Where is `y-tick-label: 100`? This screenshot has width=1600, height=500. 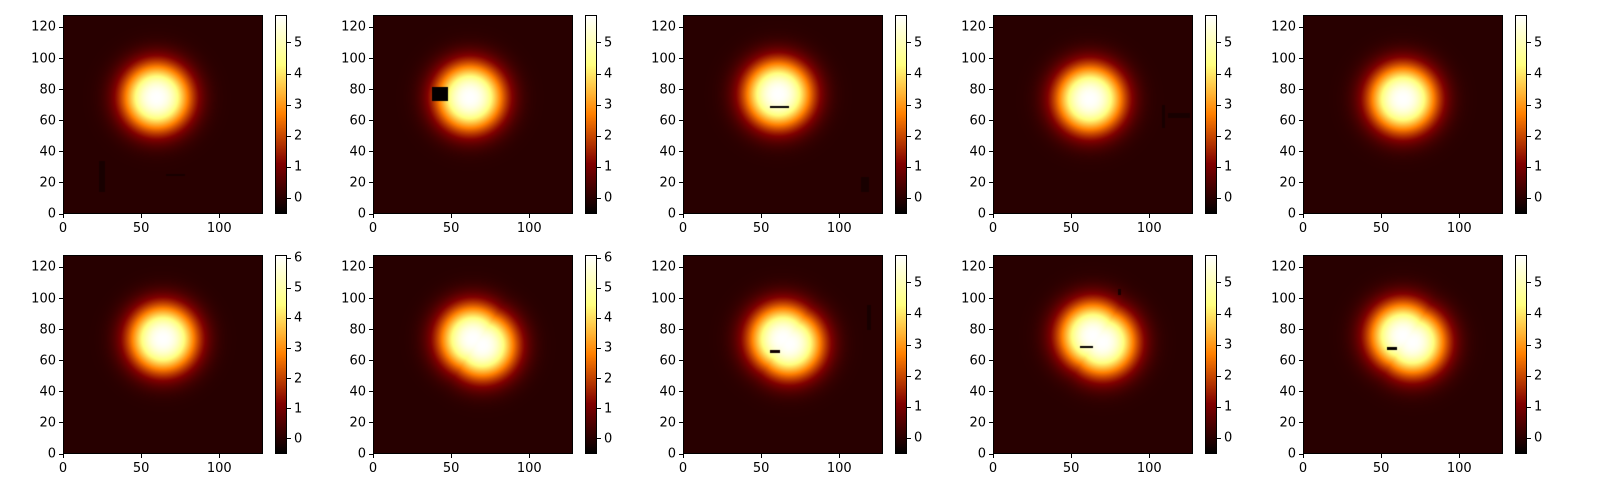 y-tick-label: 100 is located at coordinates (663, 59).